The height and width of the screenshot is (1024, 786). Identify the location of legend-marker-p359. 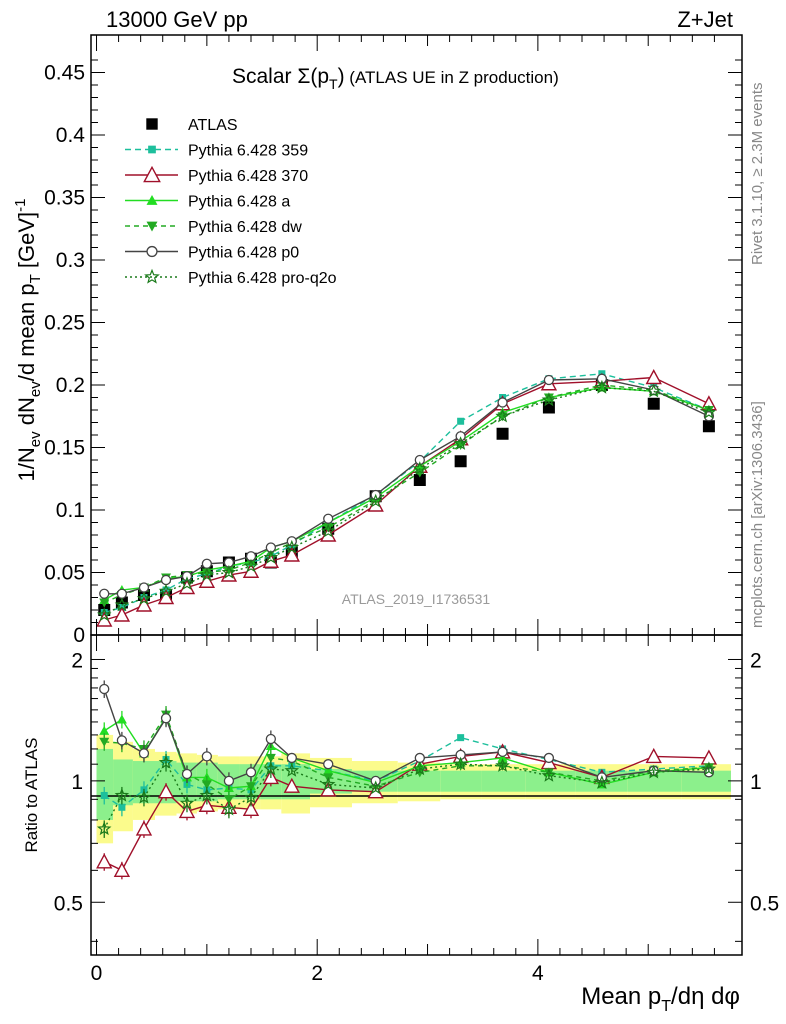
(152, 149).